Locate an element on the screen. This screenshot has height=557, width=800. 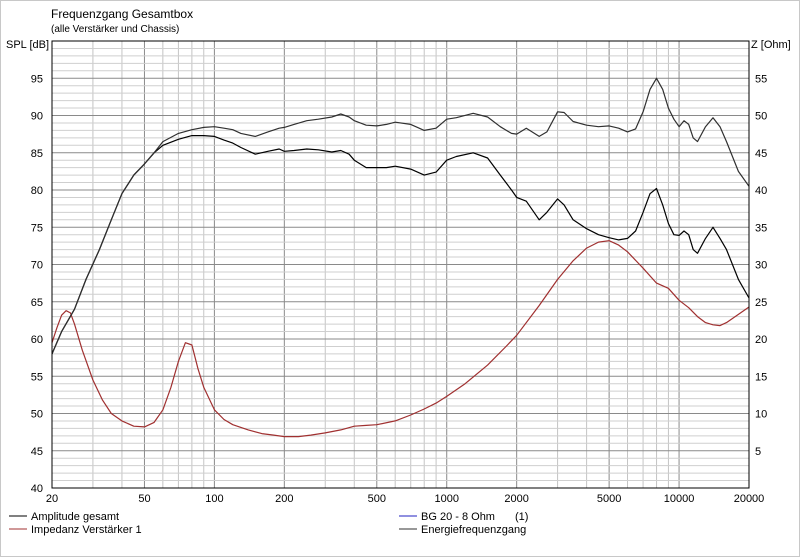
legend-label-bg20-suffix: (1) is located at coordinates (521, 517).